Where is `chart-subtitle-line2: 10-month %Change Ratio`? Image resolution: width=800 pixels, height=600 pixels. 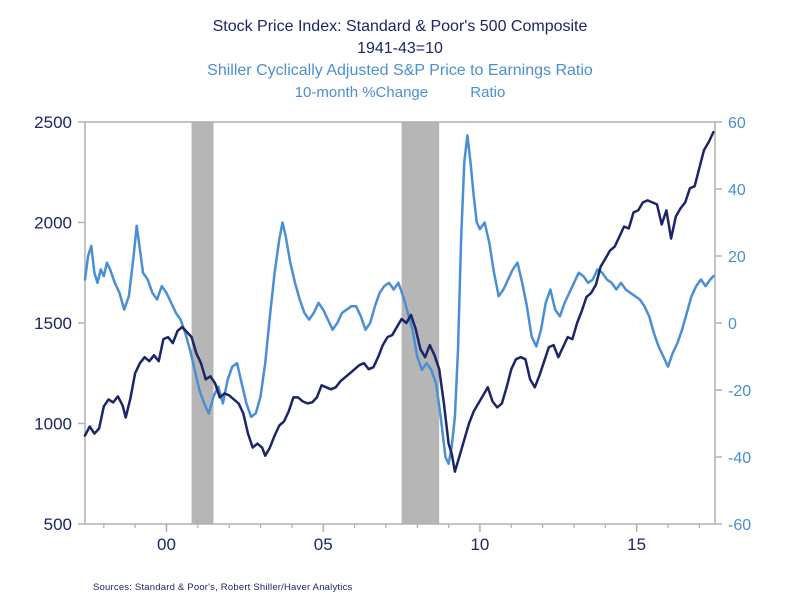 chart-subtitle-line2: 10-month %Change Ratio is located at coordinates (400, 93).